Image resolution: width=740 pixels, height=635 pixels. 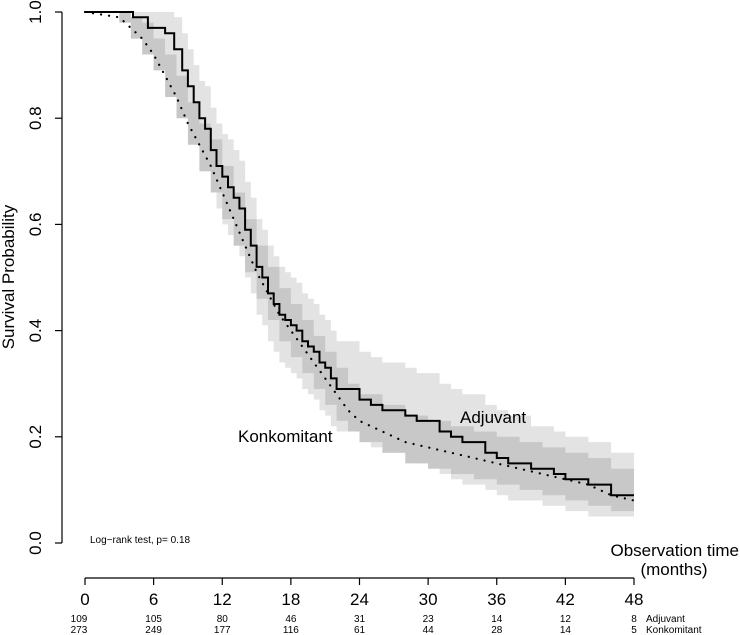 I want to click on risk-count: 5, so click(x=634, y=630).